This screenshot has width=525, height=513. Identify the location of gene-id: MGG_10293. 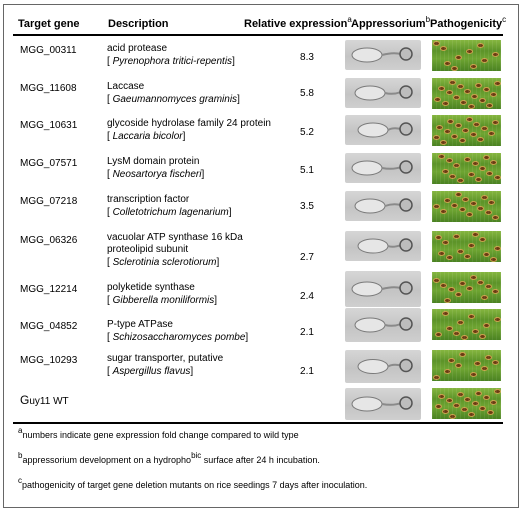
(49, 360).